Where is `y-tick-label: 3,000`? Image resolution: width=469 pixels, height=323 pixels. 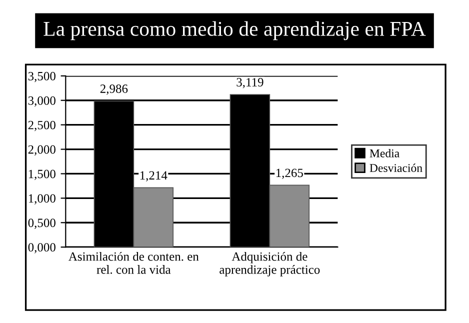
y-tick-label: 3,000 is located at coordinates (42, 101).